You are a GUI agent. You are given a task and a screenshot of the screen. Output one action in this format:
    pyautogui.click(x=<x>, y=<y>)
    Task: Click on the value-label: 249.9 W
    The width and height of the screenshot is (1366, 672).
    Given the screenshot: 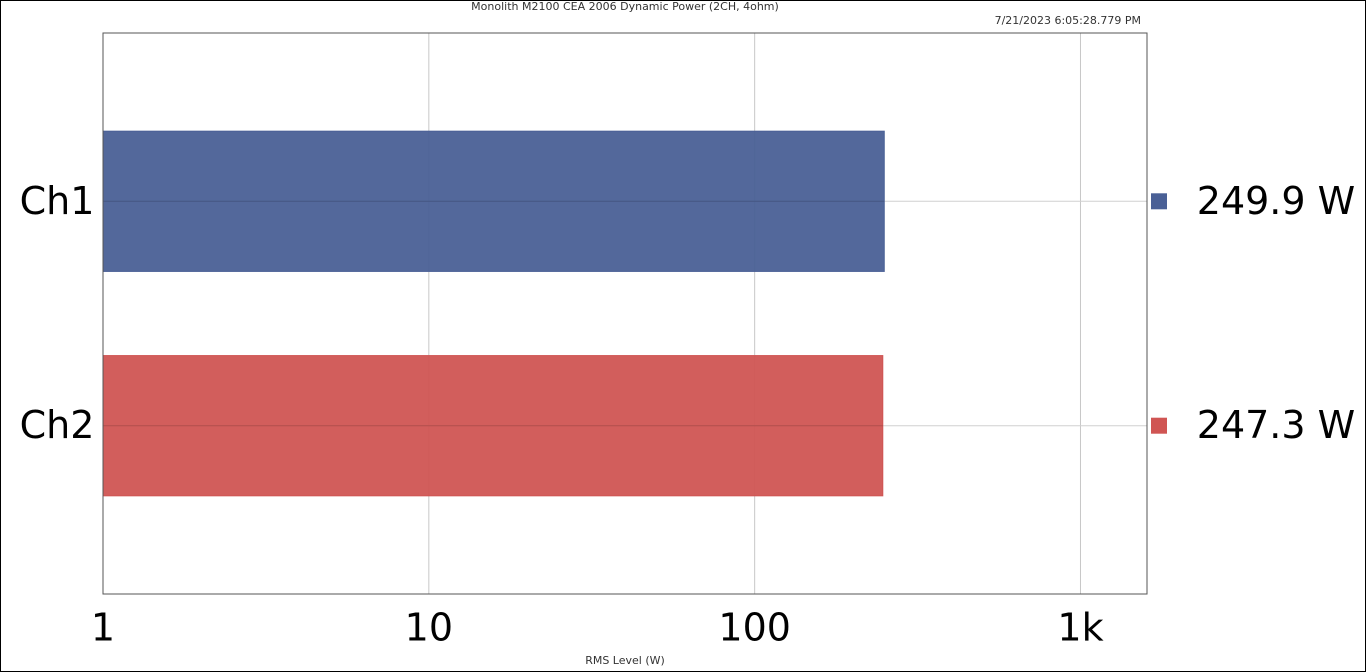 What is the action you would take?
    pyautogui.click(x=1276, y=201)
    